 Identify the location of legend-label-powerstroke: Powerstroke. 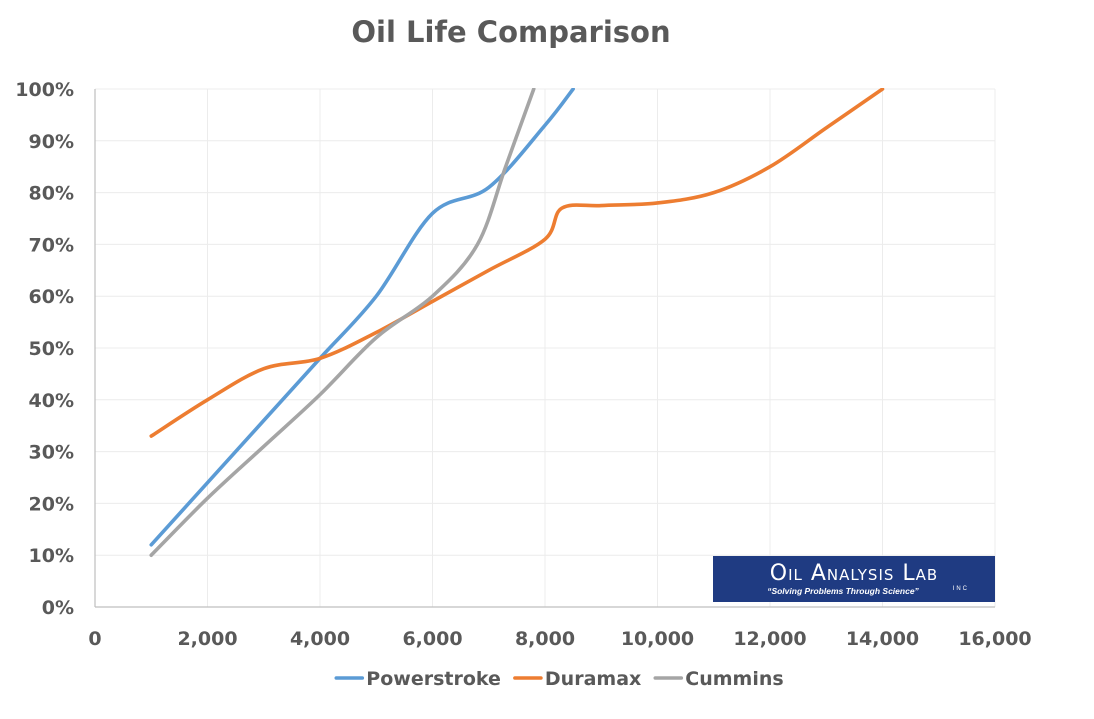
(433, 679).